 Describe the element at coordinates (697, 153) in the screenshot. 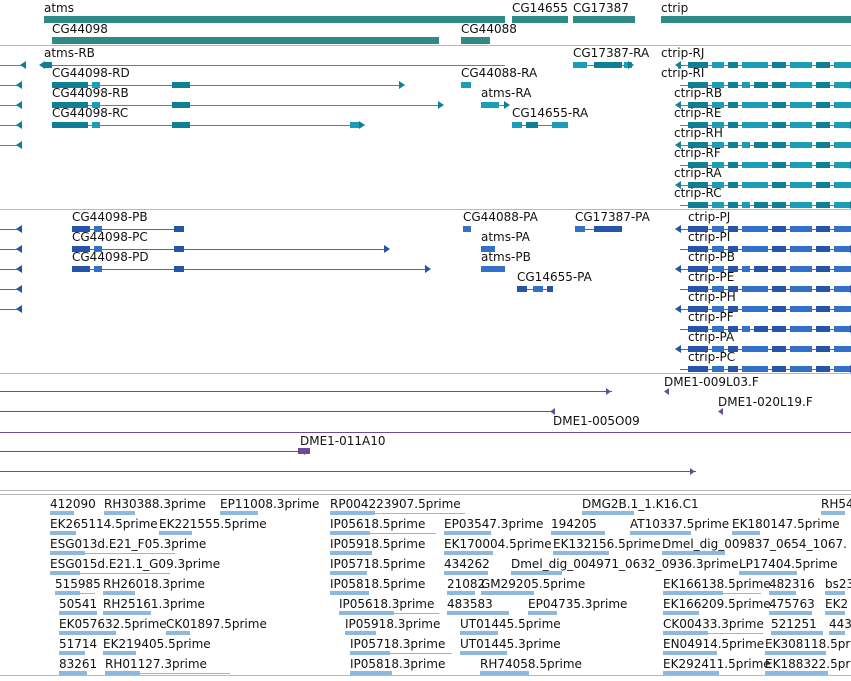

I see `transcript-label: ctrip-RF` at that location.